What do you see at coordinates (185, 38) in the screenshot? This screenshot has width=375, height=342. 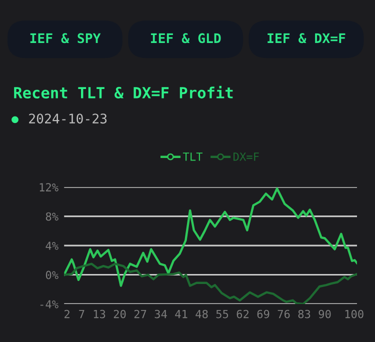 I see `text: IEF & GLD` at bounding box center [185, 38].